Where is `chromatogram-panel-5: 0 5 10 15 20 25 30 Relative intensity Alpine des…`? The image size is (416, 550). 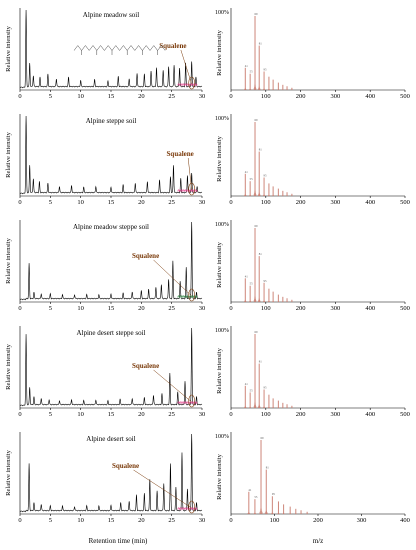
chromatogram-panel-5: 0 5 10 15 20 25 30 Relative intensity Alpine des… is located at coordinates (105, 478).